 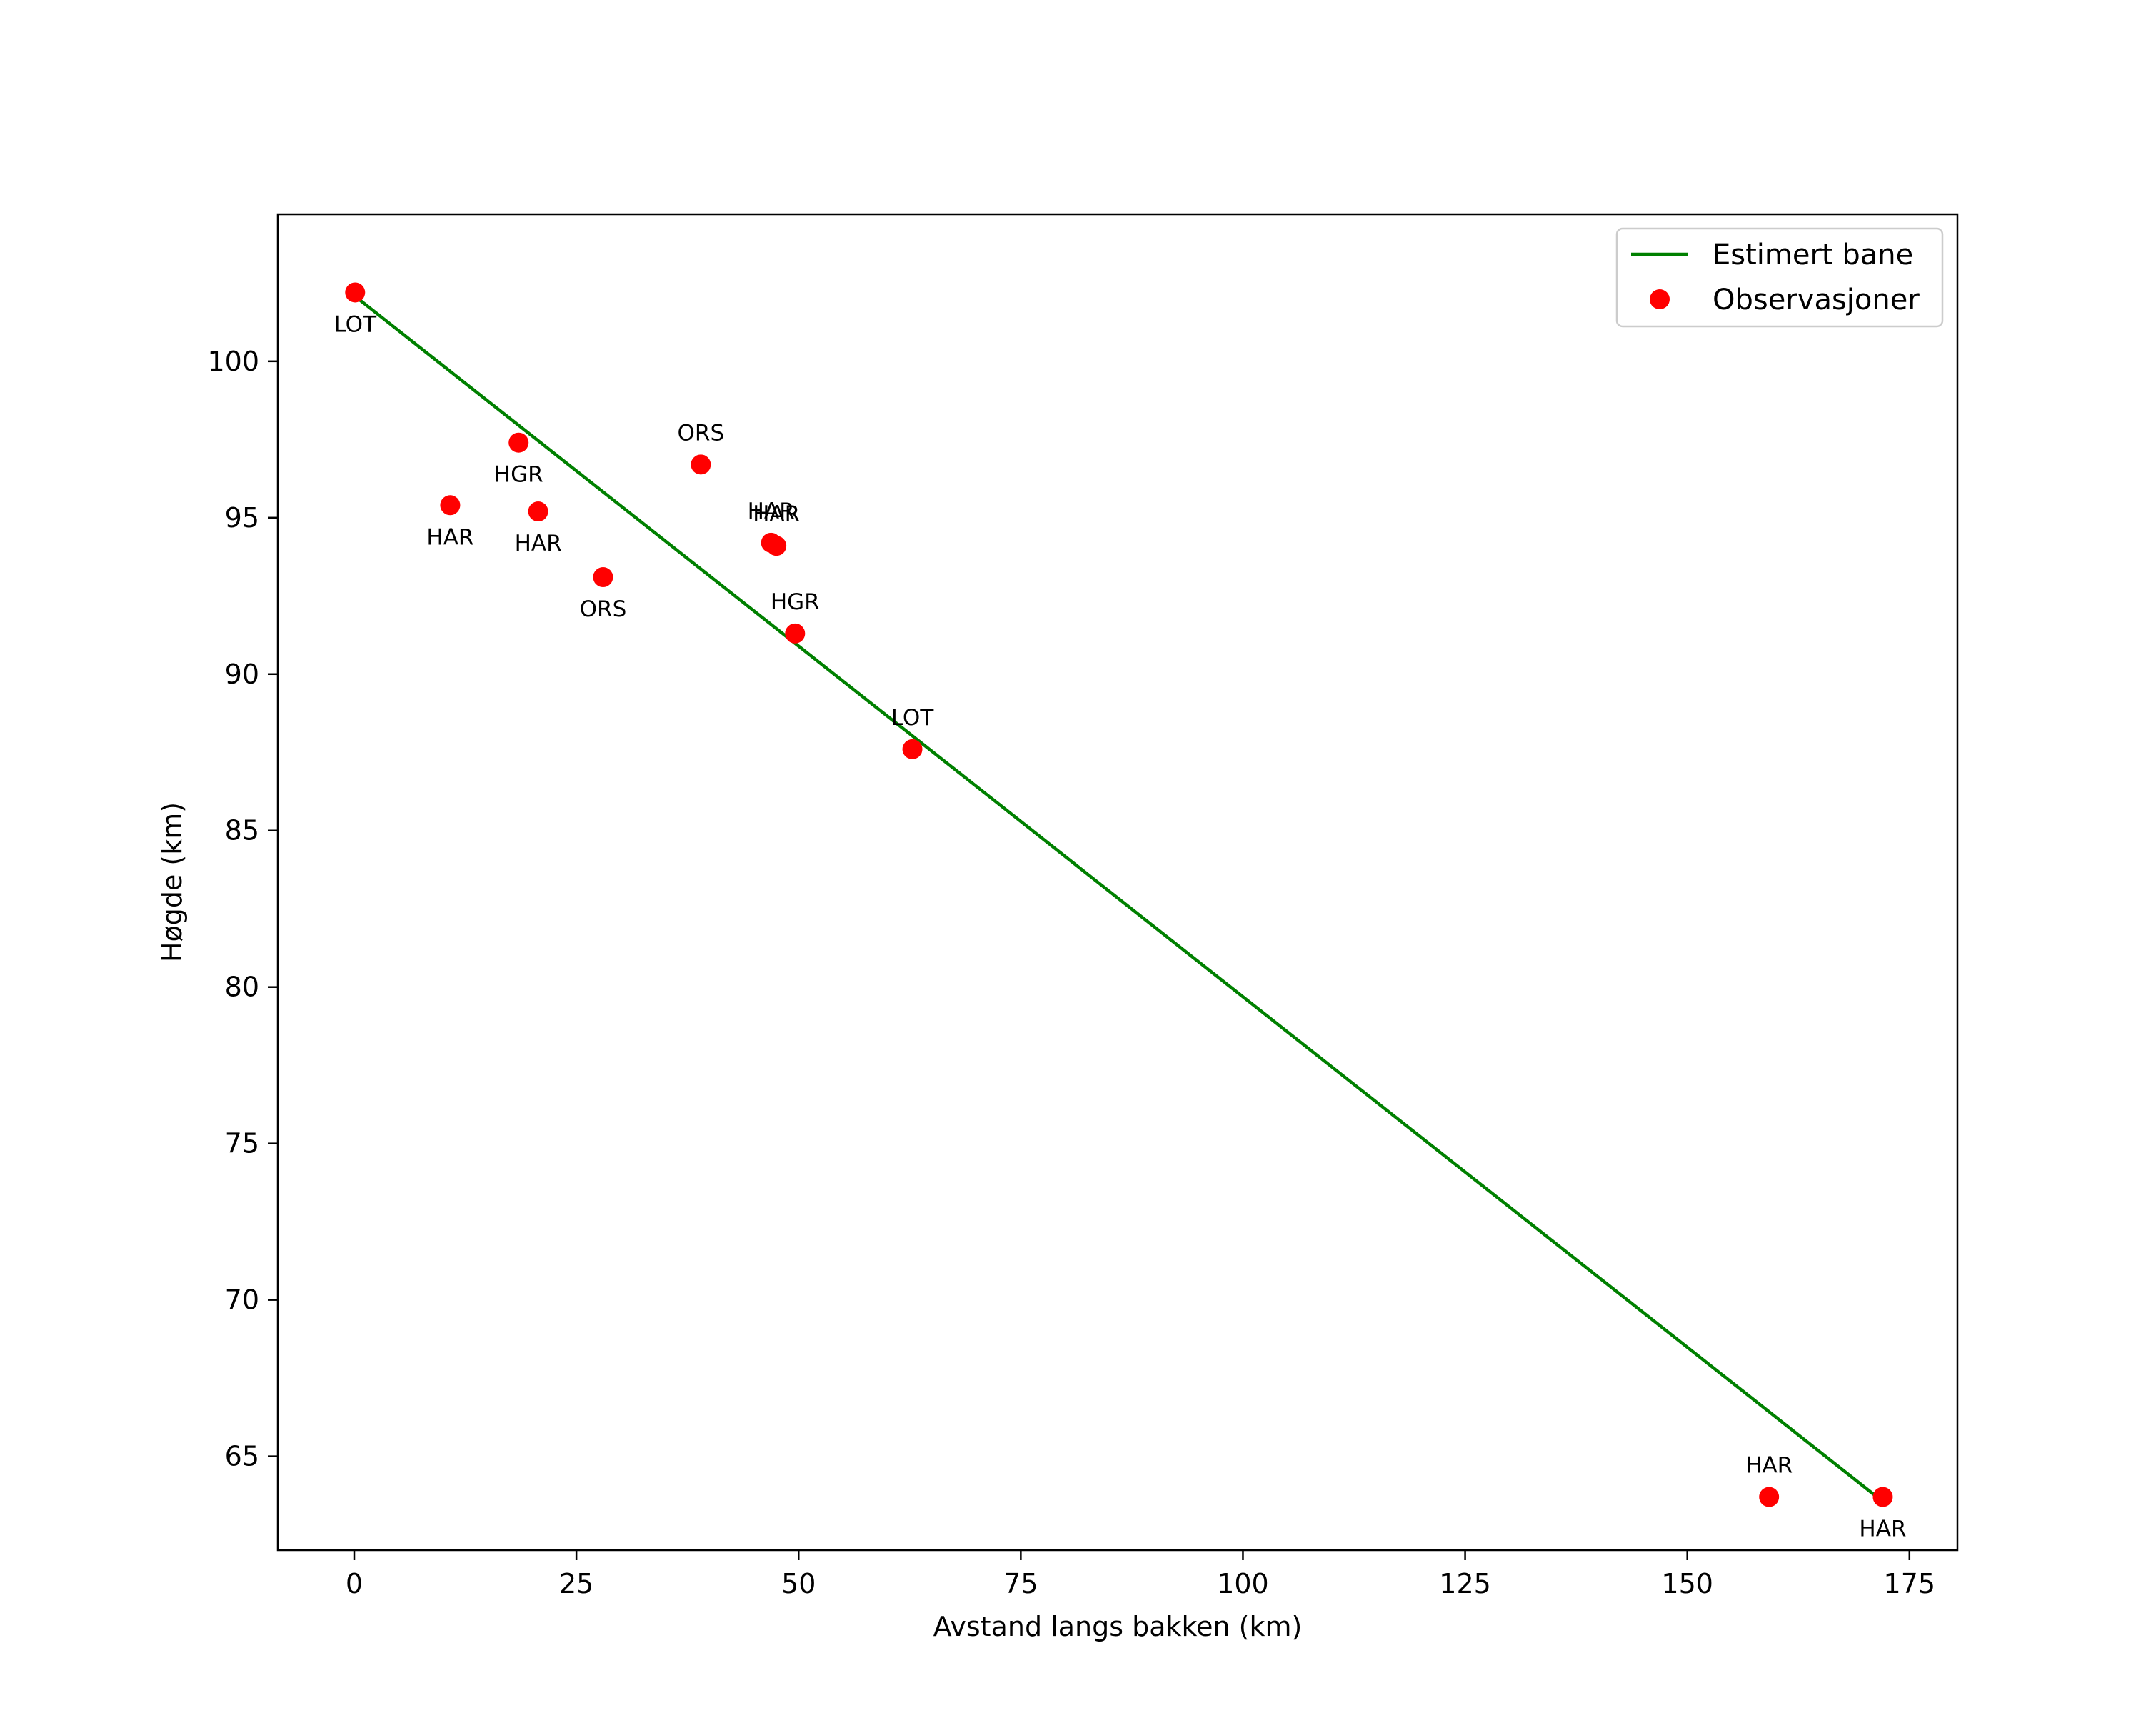 What do you see at coordinates (242, 674) in the screenshot?
I see `y-tick-label: 90` at bounding box center [242, 674].